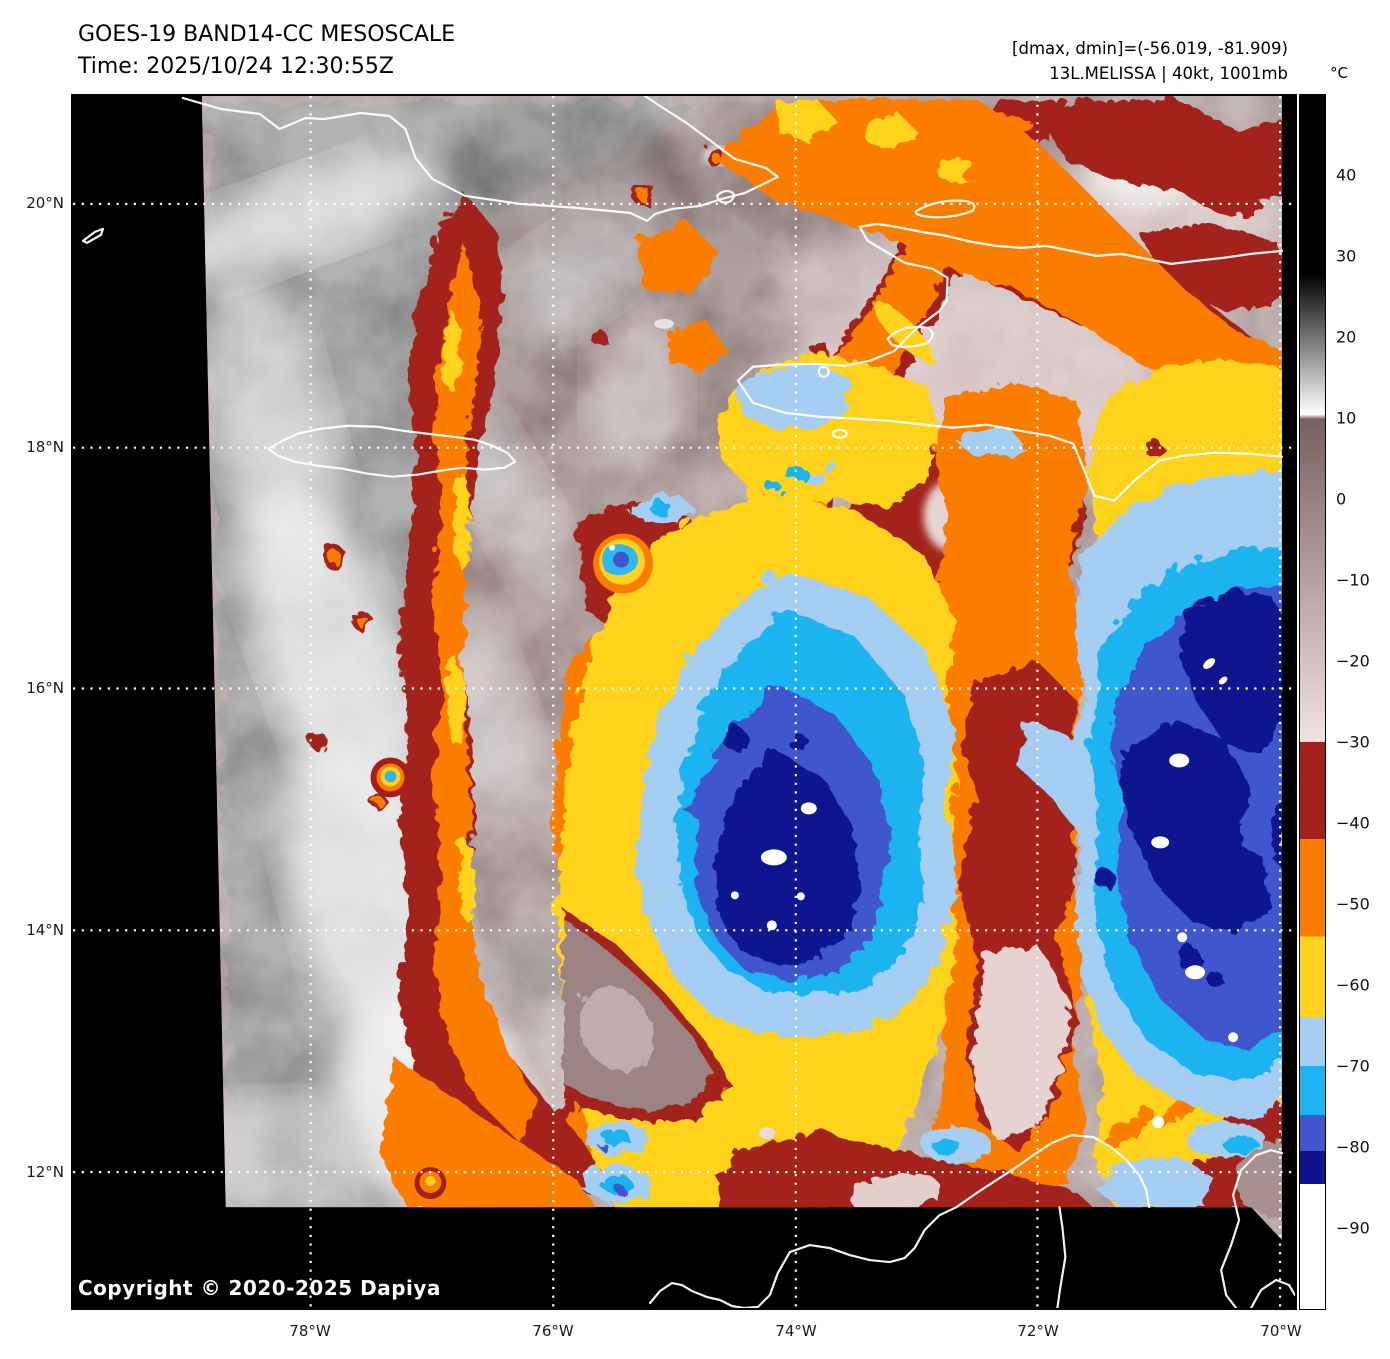 The height and width of the screenshot is (1359, 1390). Describe the element at coordinates (1353, 742) in the screenshot. I see `cbar-tick-m30: −30` at that location.